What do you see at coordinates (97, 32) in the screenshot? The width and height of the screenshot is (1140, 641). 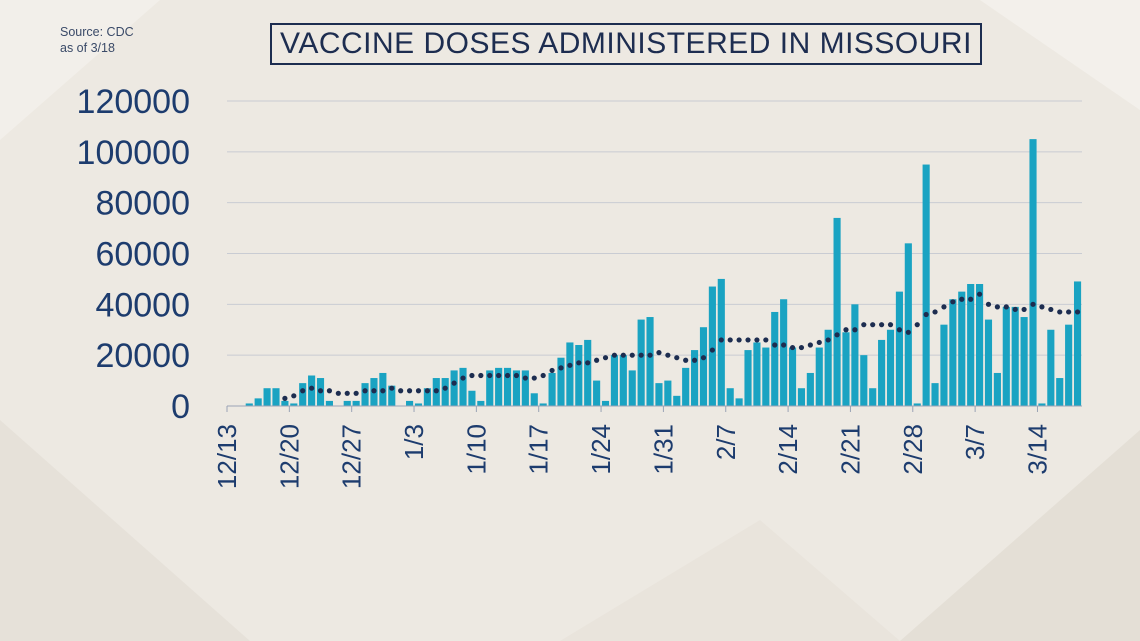 I see `source-line: Source: CDC` at bounding box center [97, 32].